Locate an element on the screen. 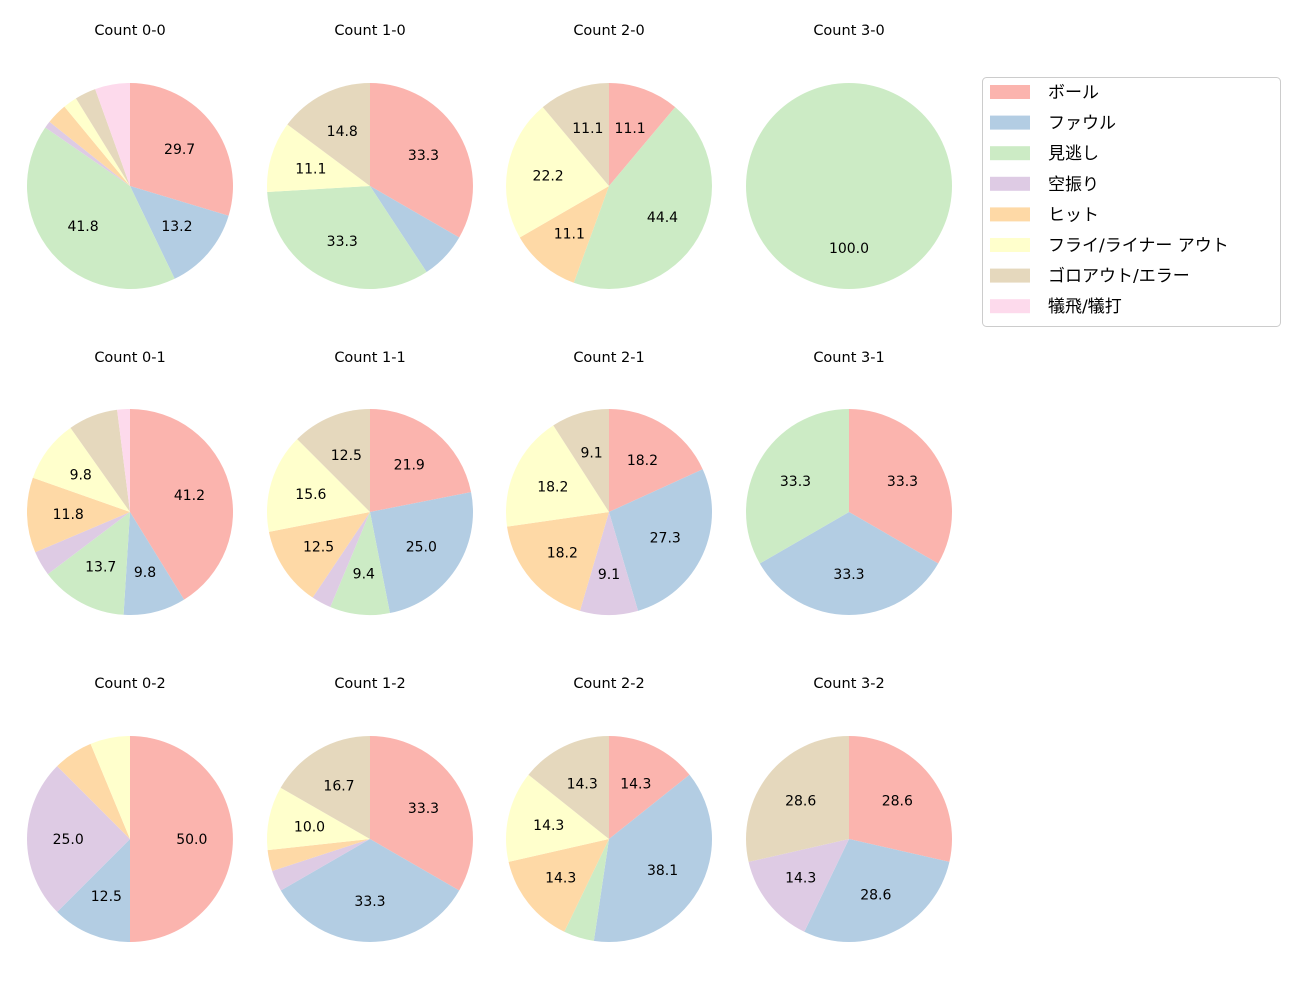 Image resolution: width=1300 pixels, height=1000 pixels. pie-title: Count 1-2 is located at coordinates (369, 684).